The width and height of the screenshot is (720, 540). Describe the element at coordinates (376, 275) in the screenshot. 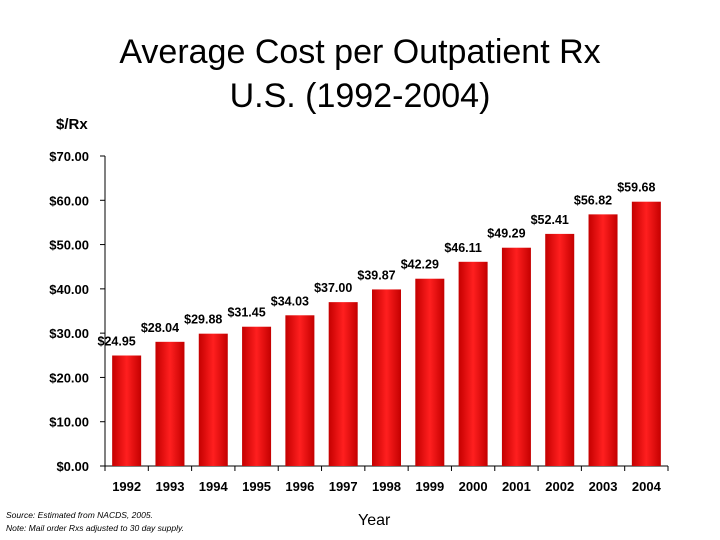

I see `data-label: $39.87` at that location.